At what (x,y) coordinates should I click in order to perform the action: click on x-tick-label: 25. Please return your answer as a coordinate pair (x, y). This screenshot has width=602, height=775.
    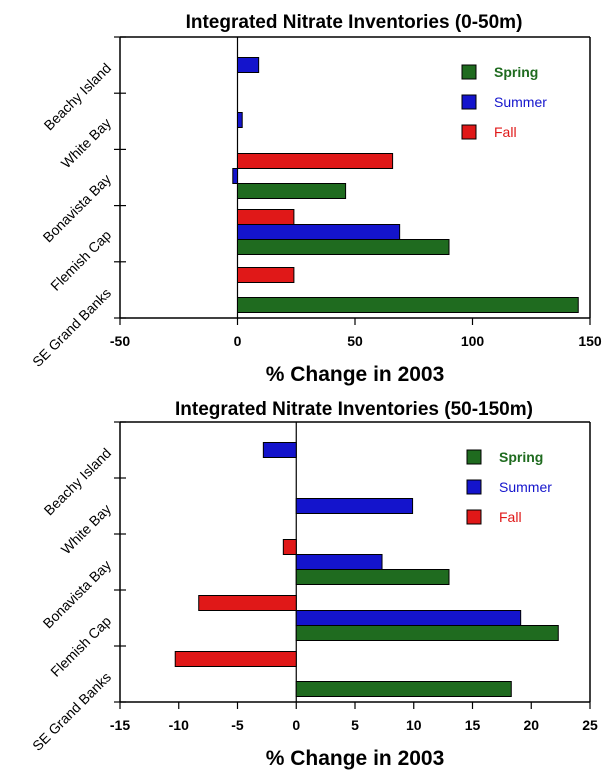
    Looking at the image, I should click on (590, 725).